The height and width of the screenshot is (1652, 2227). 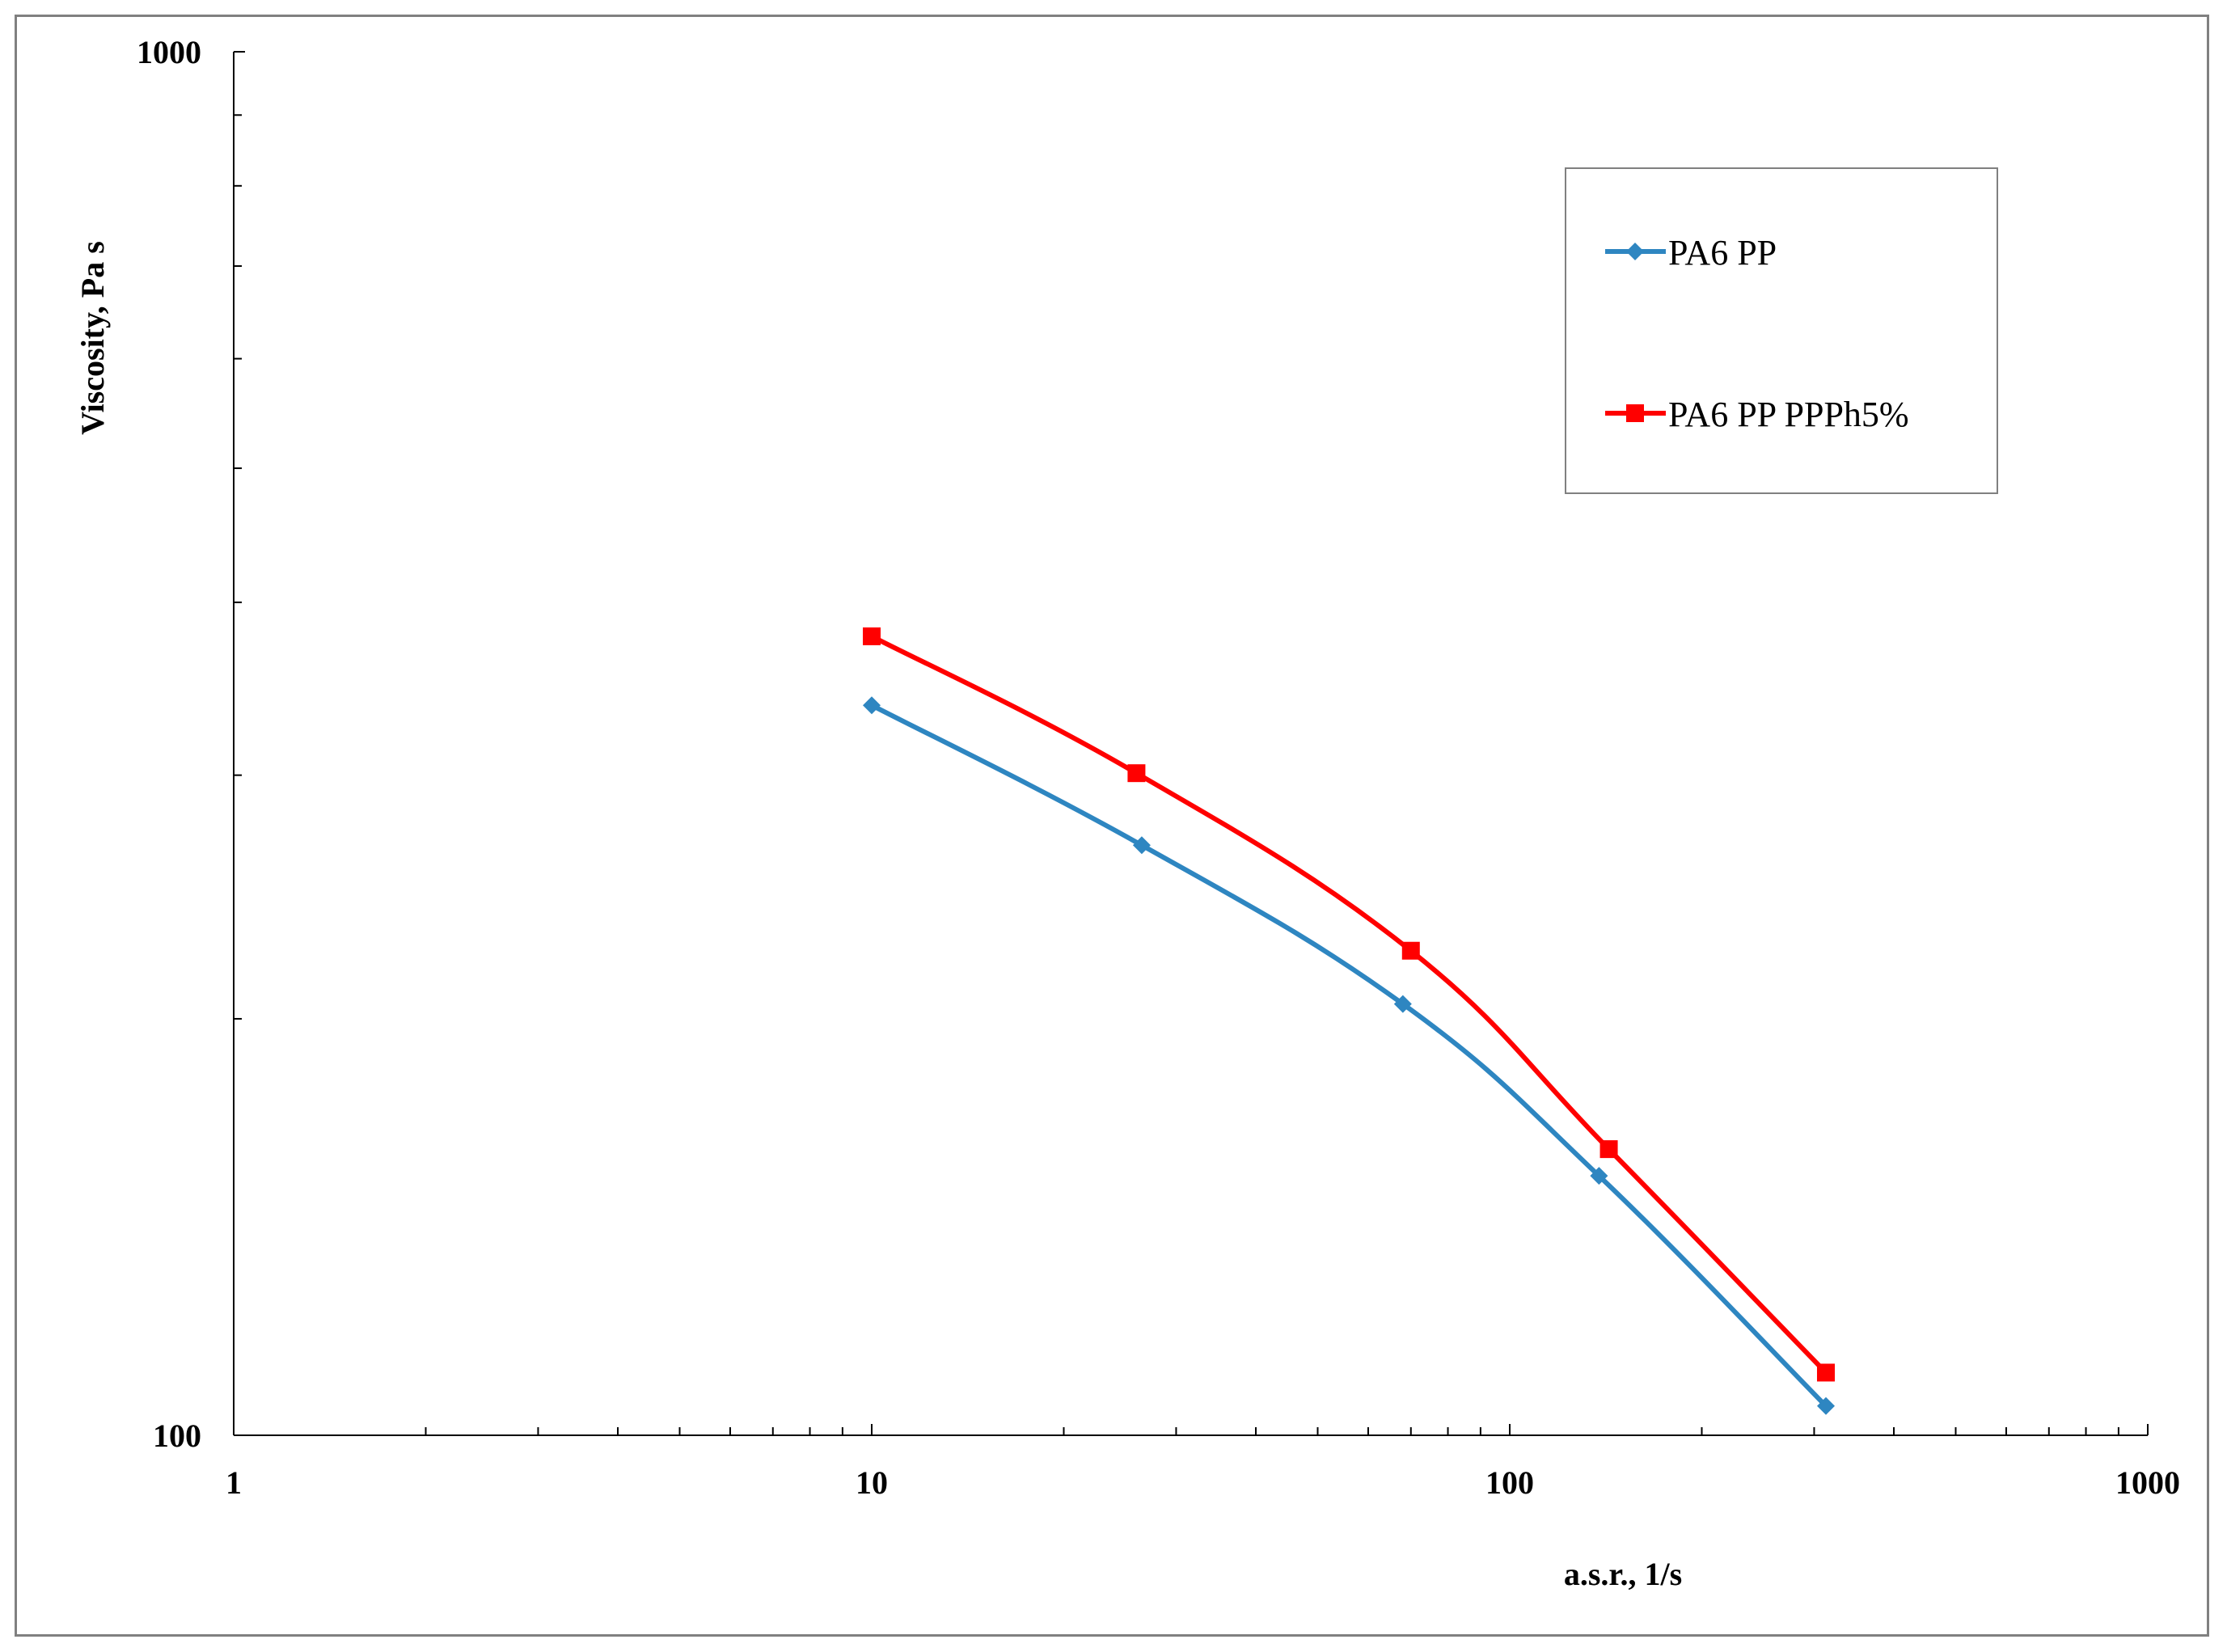 What do you see at coordinates (169, 52) in the screenshot?
I see `y-tick-label: 1000` at bounding box center [169, 52].